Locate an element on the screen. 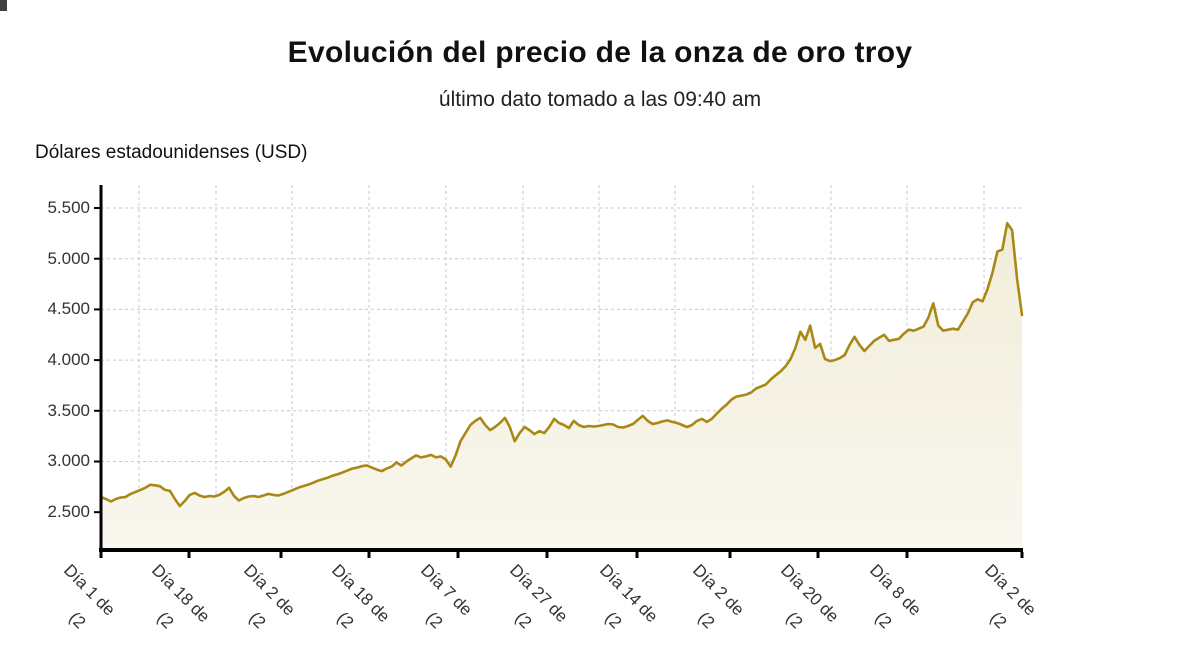  corner-artifact is located at coordinates (3, 5).